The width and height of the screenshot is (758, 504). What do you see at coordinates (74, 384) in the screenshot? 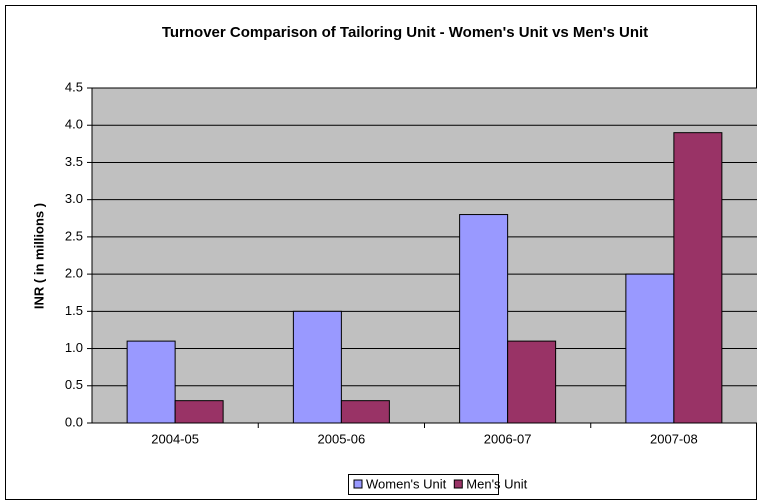
I see `y-tick-label: 0.5` at bounding box center [74, 384].